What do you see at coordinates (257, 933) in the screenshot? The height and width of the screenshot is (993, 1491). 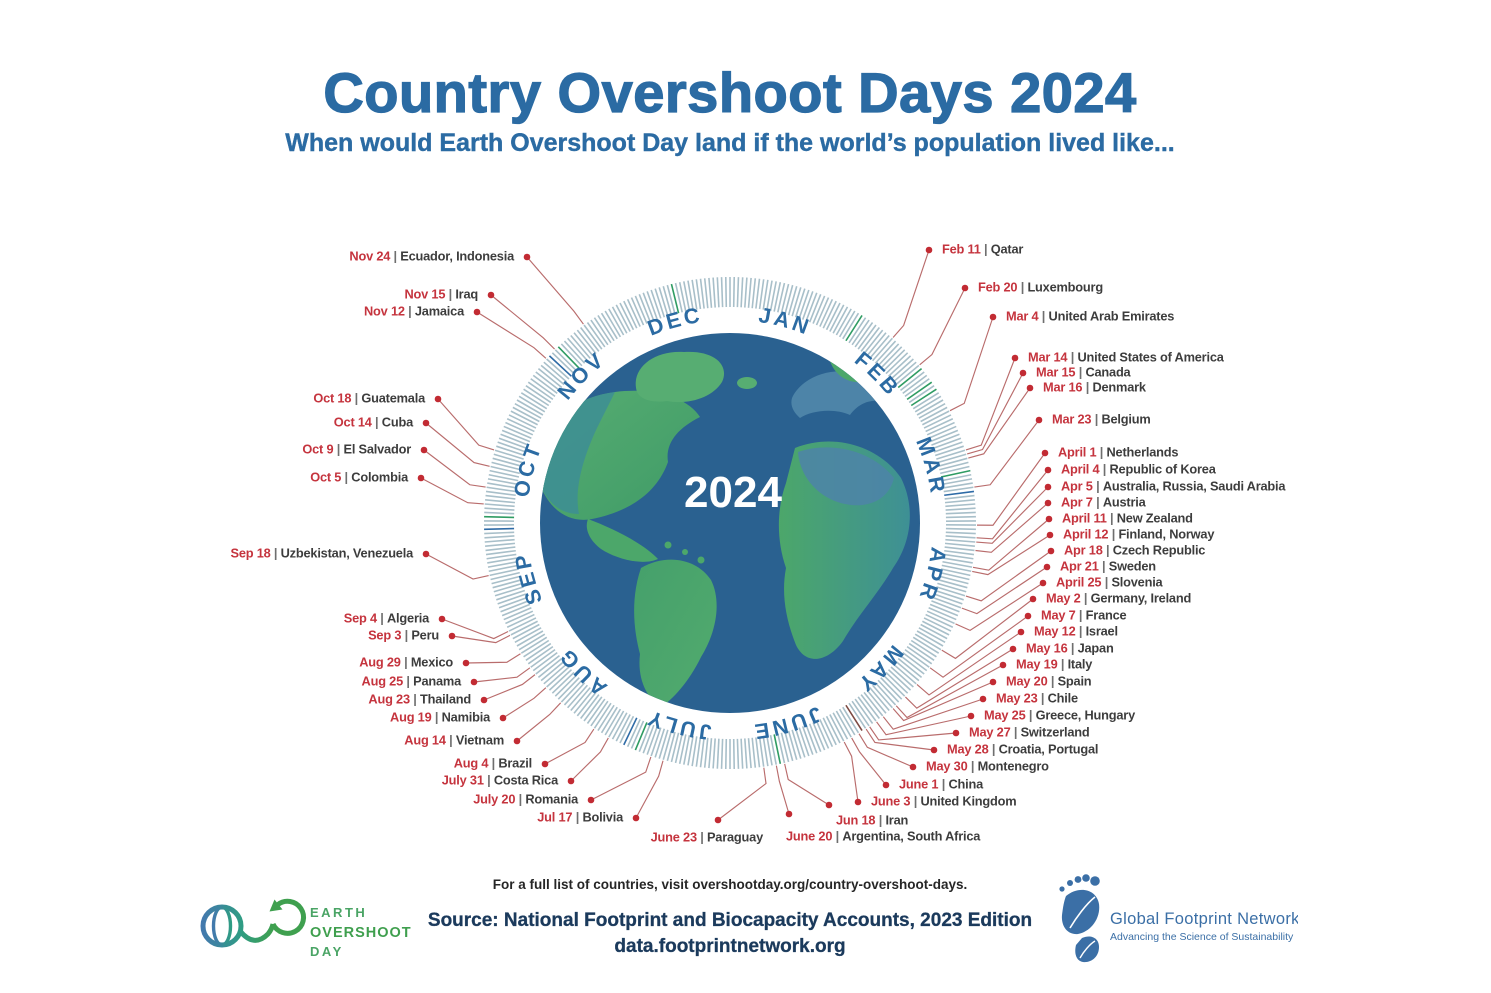 I see `loop-connector` at bounding box center [257, 933].